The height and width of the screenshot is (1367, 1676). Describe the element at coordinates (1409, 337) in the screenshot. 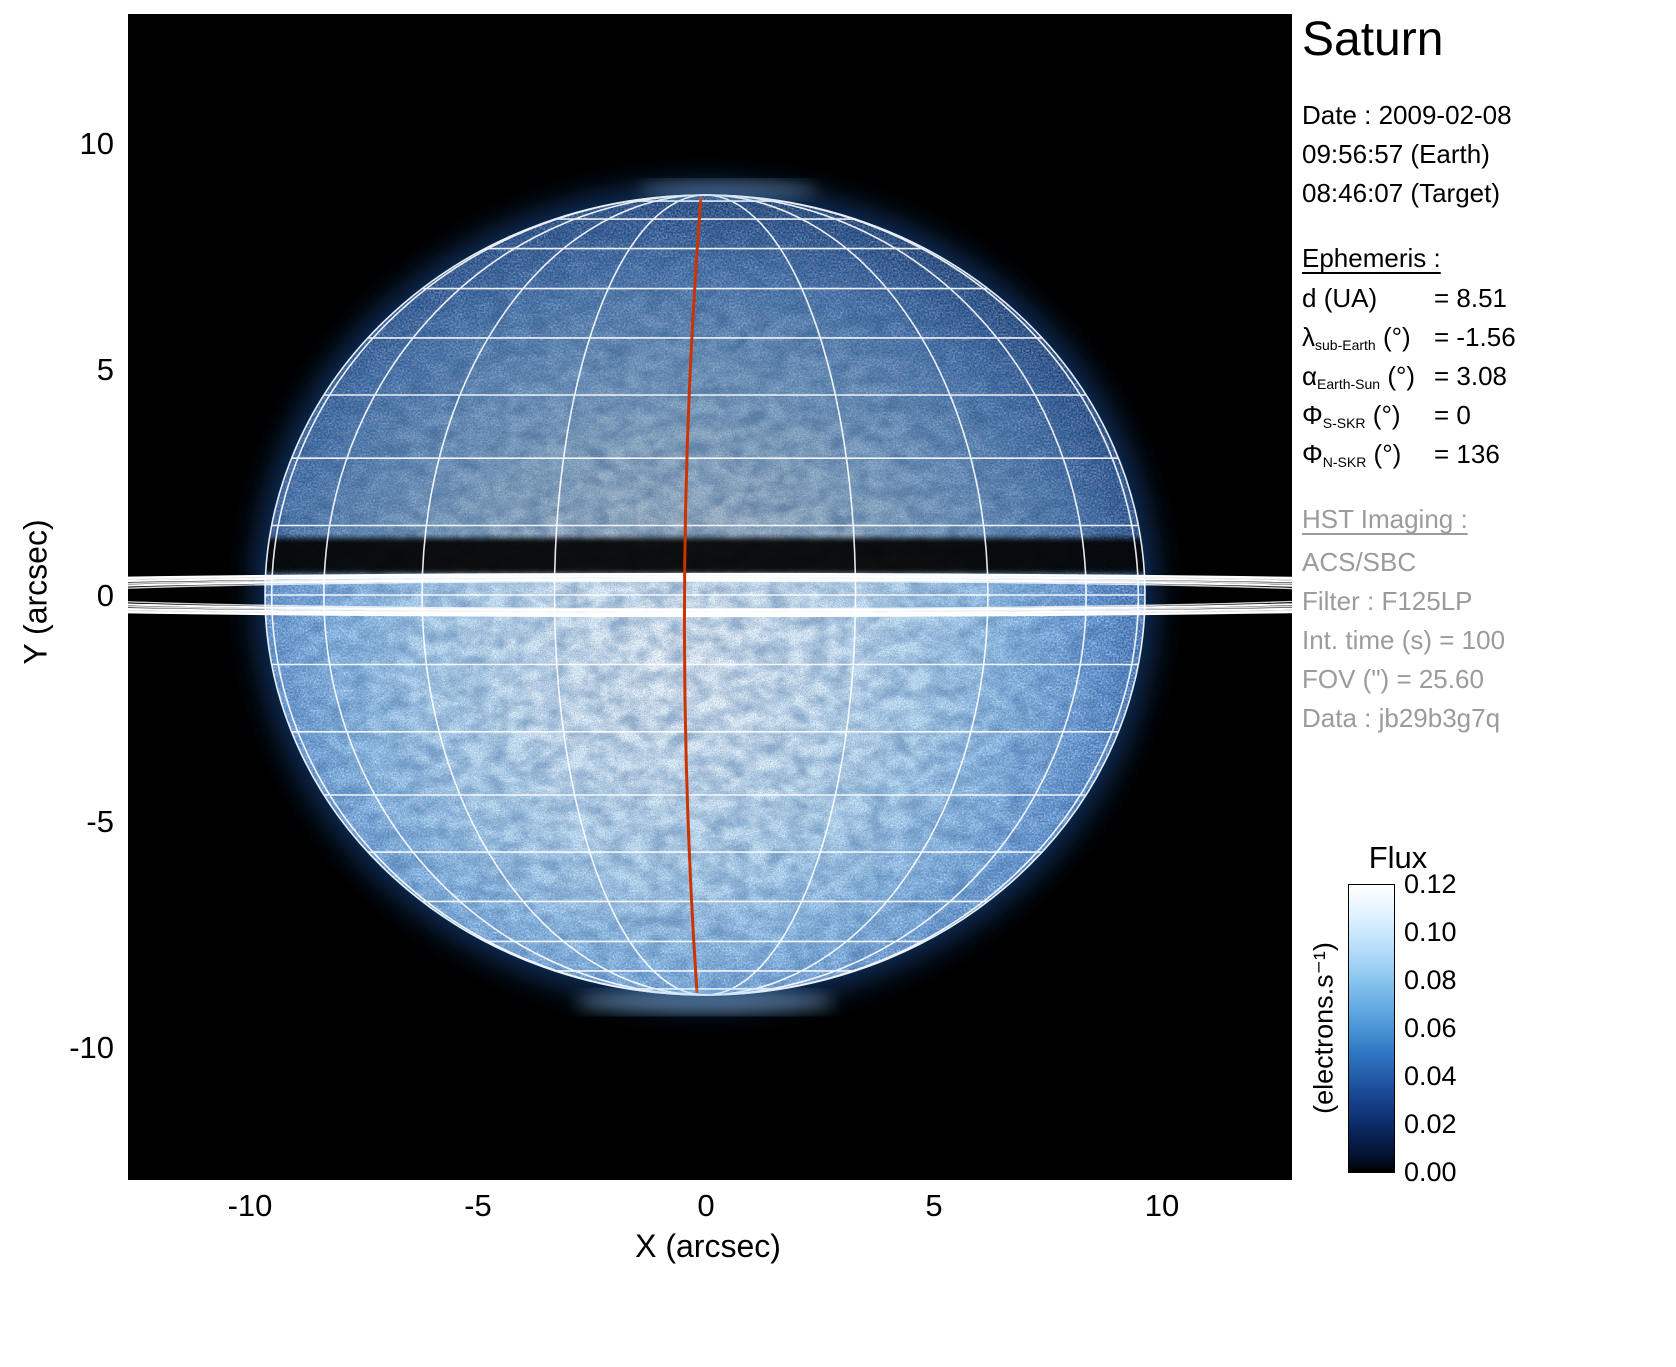

I see `ephemeris-row-subearth-lat: λsub-Earth (°) = -1.56` at that location.